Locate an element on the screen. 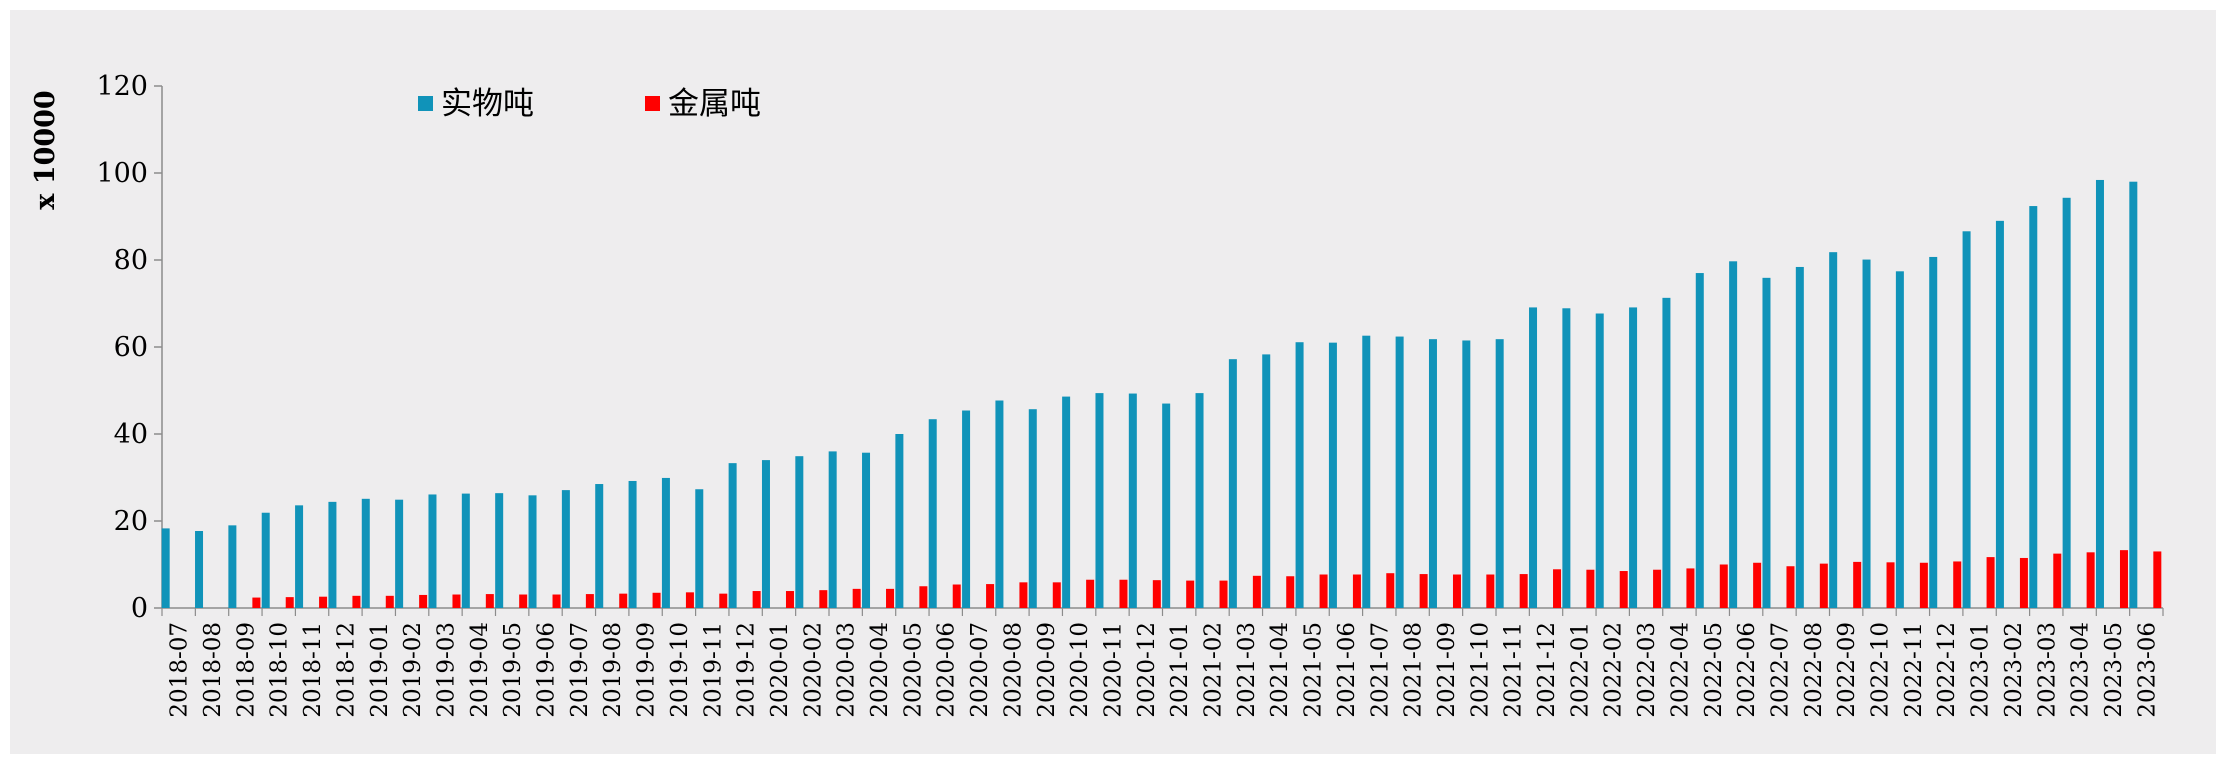  x-tick-label: 2022-12 is located at coordinates (1947, 670).